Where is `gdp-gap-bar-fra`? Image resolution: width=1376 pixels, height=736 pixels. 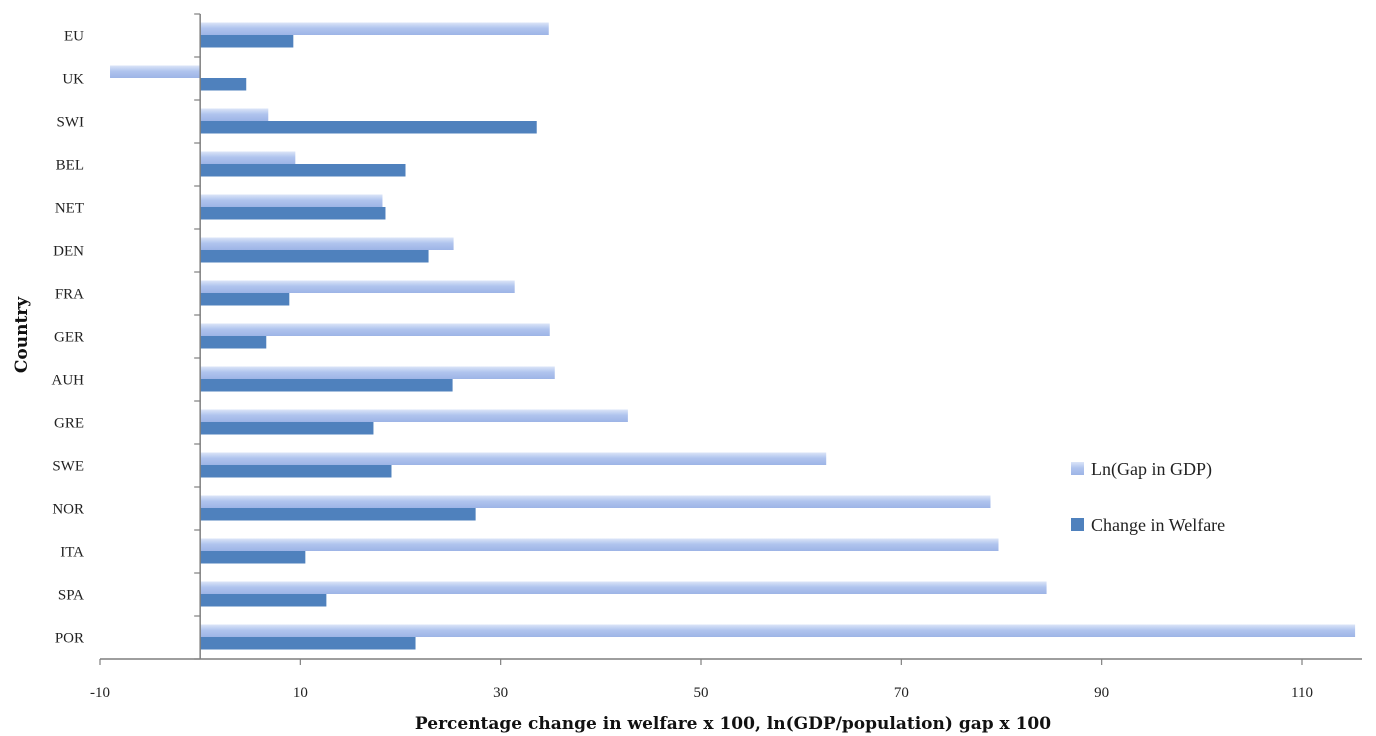
gdp-gap-bar-fra is located at coordinates (357, 286).